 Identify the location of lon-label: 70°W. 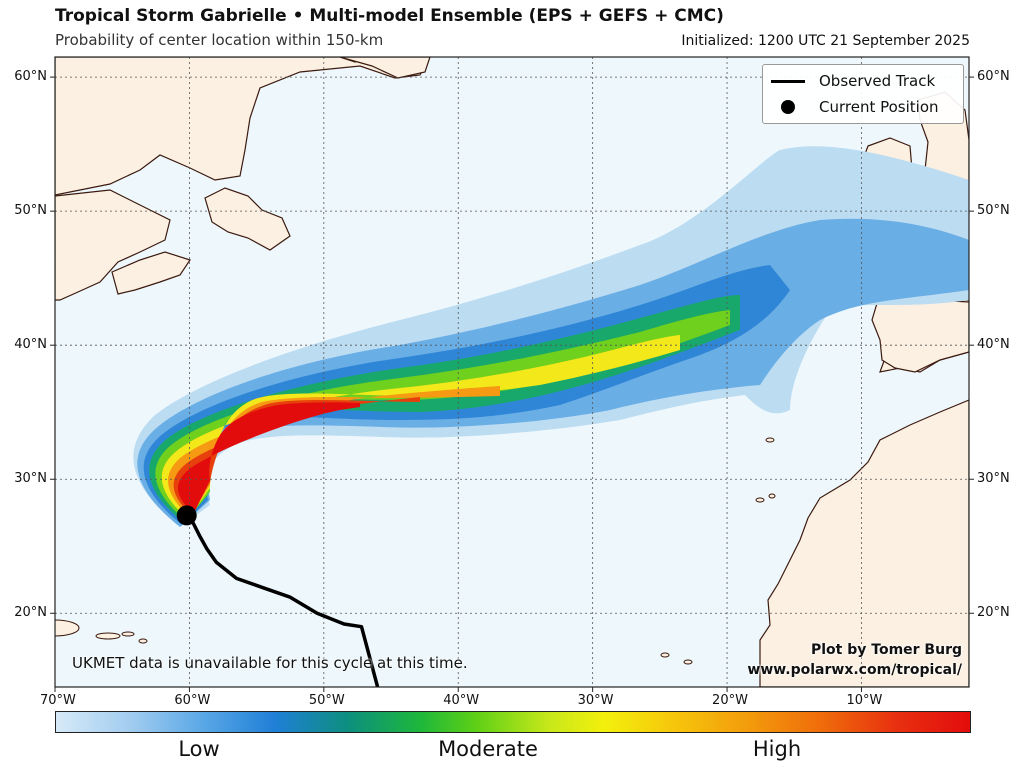
(58, 700).